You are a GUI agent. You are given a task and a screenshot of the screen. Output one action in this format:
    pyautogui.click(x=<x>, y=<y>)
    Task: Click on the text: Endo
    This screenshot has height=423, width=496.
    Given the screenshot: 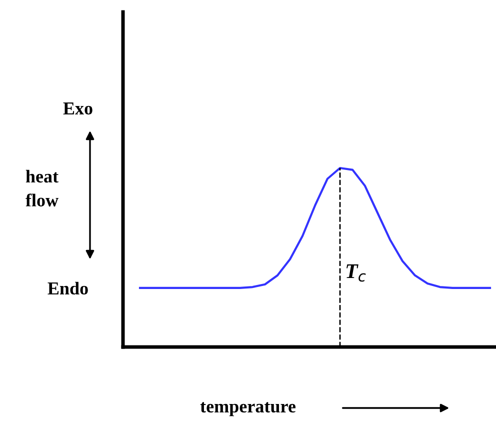 What is the action you would take?
    pyautogui.click(x=68, y=288)
    